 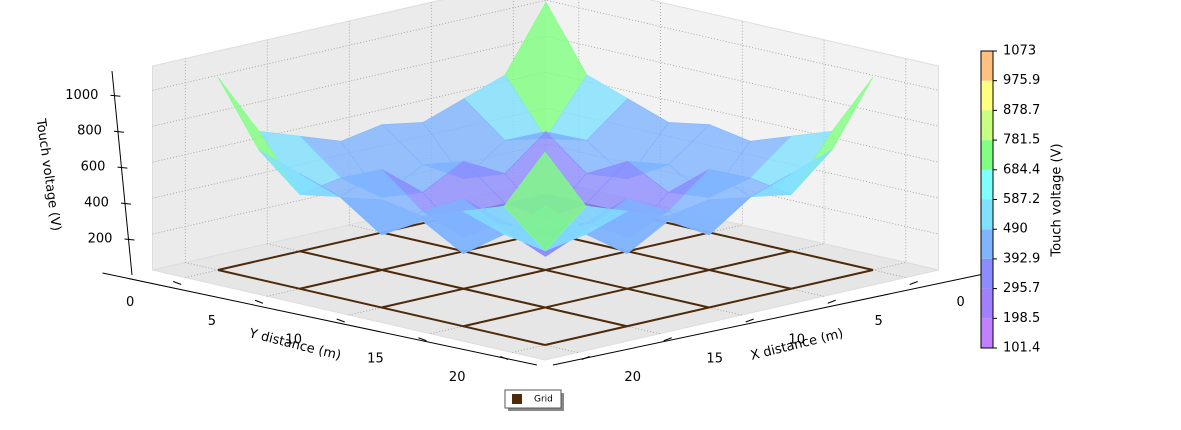 What do you see at coordinates (1021, 318) in the screenshot?
I see `colorbar-tick-label: 198.5` at bounding box center [1021, 318].